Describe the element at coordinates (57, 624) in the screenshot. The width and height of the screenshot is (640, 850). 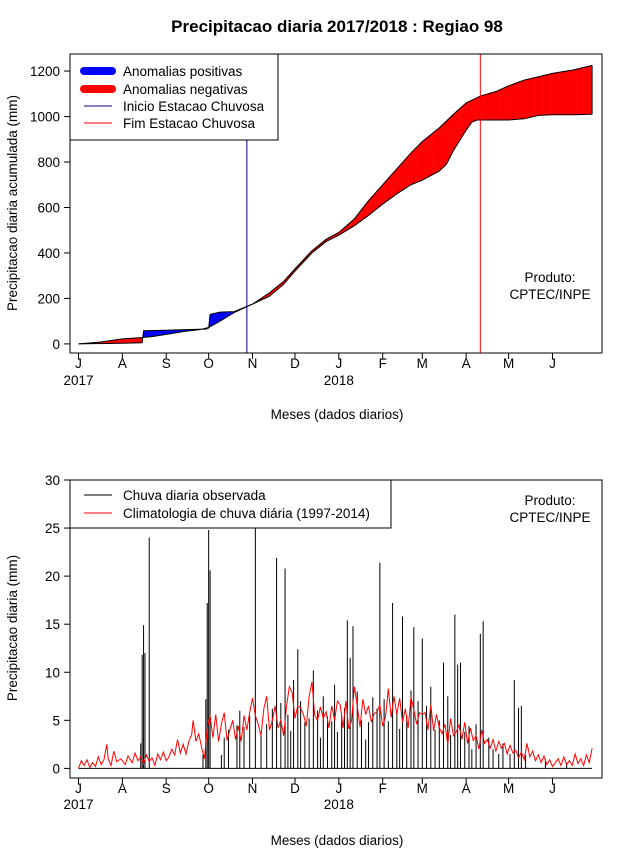
I see `y-axis-bottom: 0 5 10 15 20 25 30` at that location.